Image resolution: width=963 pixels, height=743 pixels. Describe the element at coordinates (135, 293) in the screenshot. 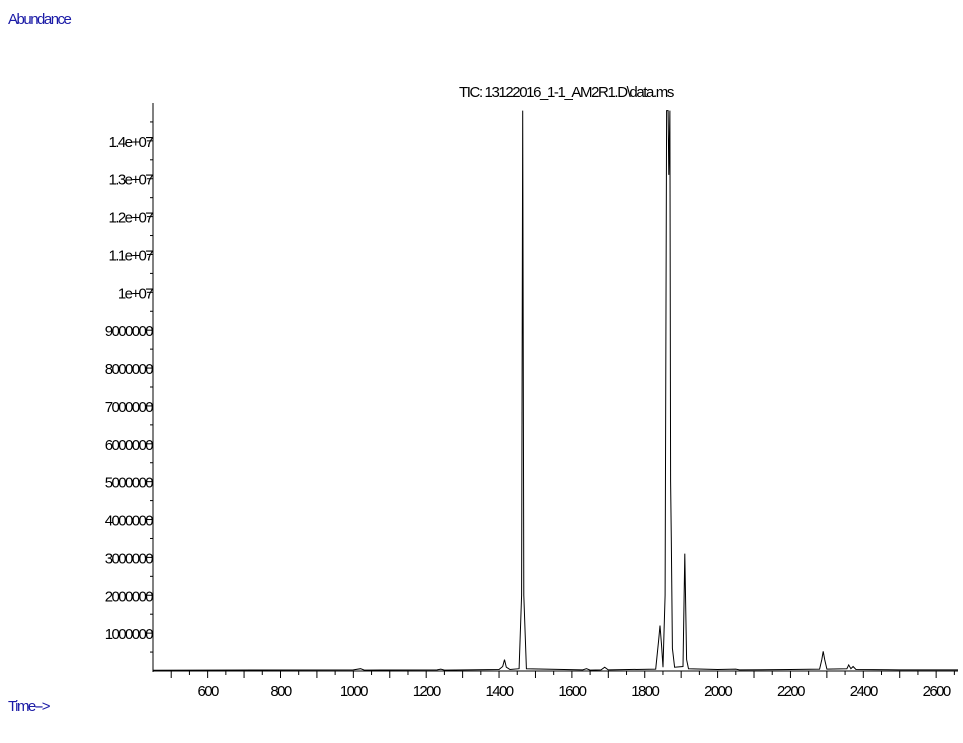

I see `y-tick-label: 1e+07` at that location.